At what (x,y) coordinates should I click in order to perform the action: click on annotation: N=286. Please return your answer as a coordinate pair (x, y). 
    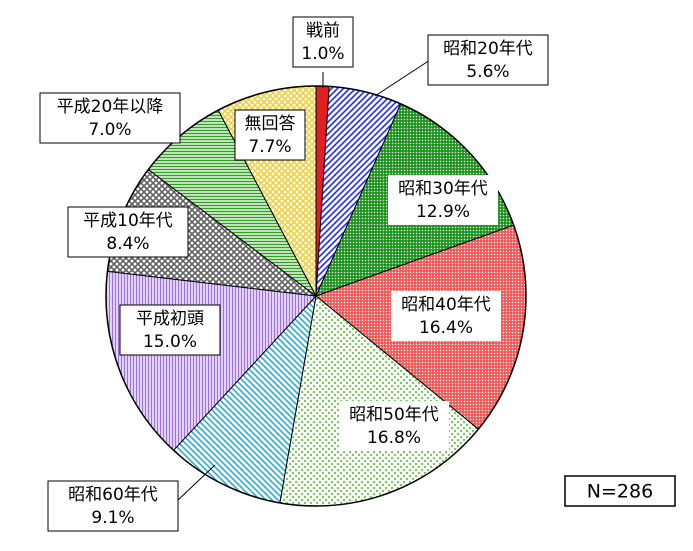
    Looking at the image, I should click on (620, 492).